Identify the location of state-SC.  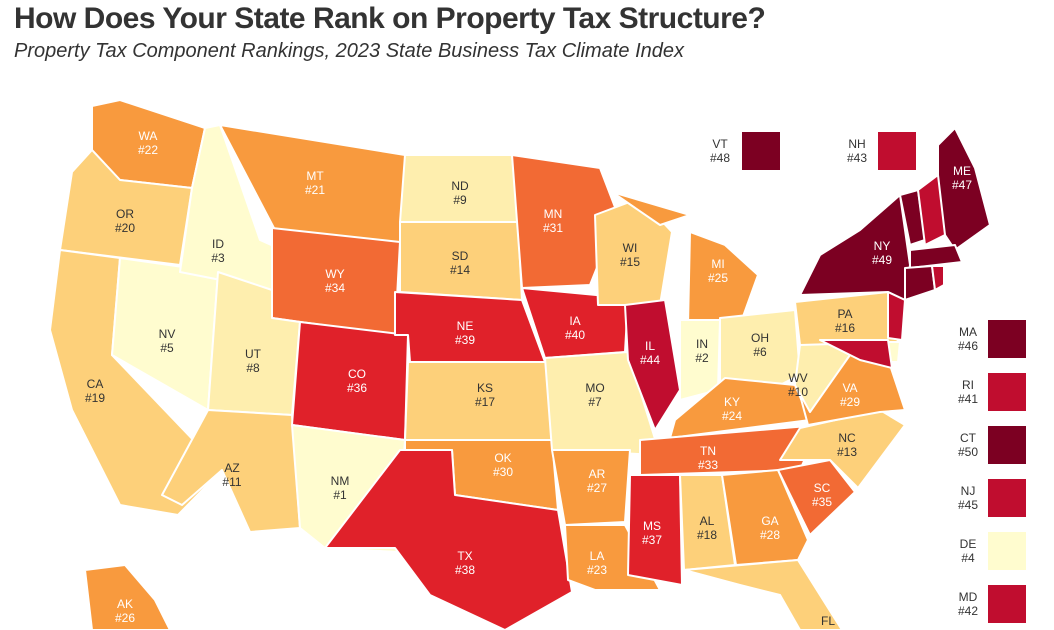
(816, 497).